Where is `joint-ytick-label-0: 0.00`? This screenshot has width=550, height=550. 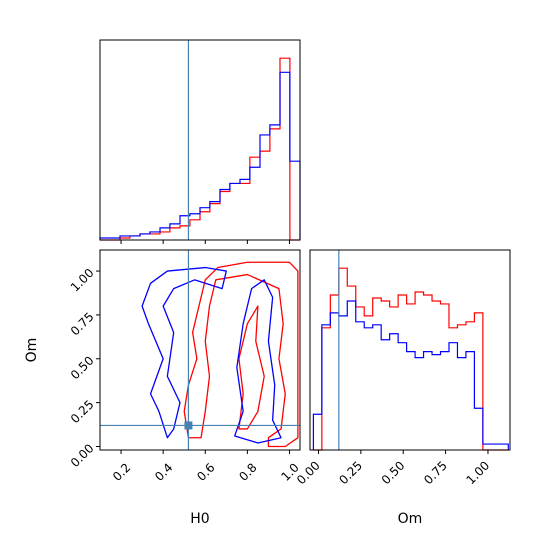 joint-ytick-label-0: 0.00 is located at coordinates (82, 455).